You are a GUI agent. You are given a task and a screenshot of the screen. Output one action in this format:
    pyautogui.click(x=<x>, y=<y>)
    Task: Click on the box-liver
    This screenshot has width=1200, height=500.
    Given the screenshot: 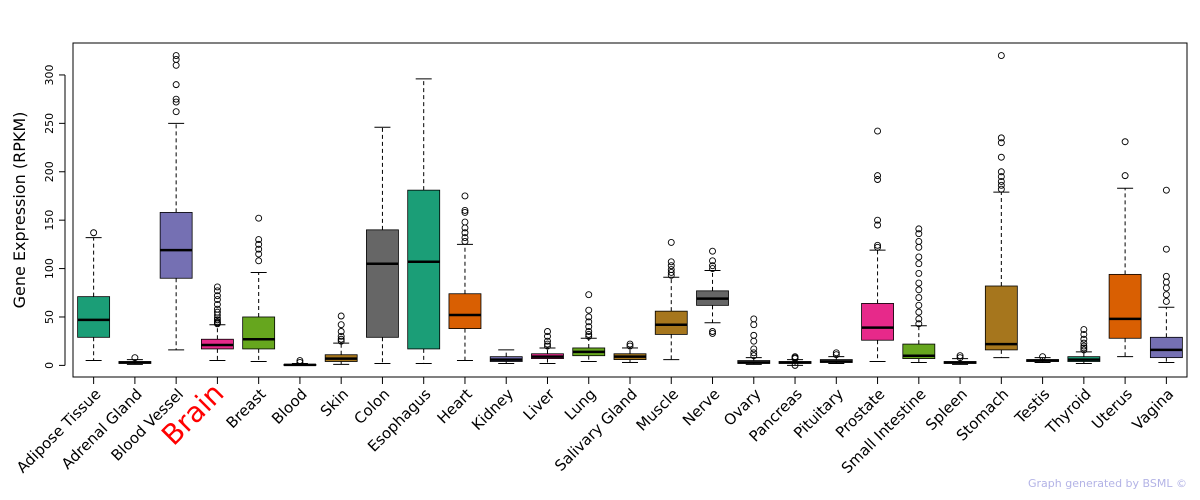 What is the action you would take?
    pyautogui.click(x=547, y=346)
    